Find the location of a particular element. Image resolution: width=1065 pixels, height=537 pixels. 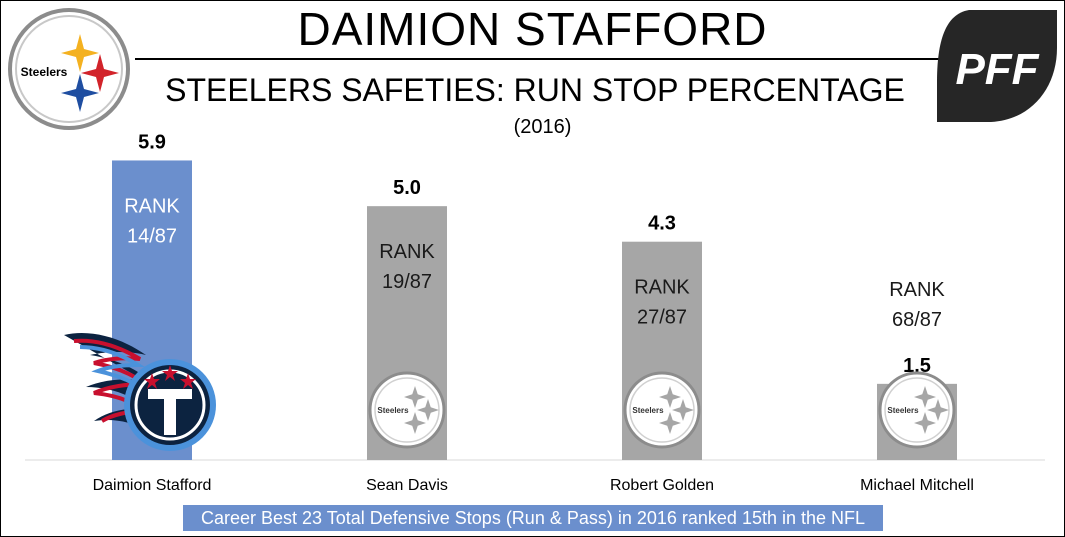

rank-word-3: RANK is located at coordinates (662, 288).